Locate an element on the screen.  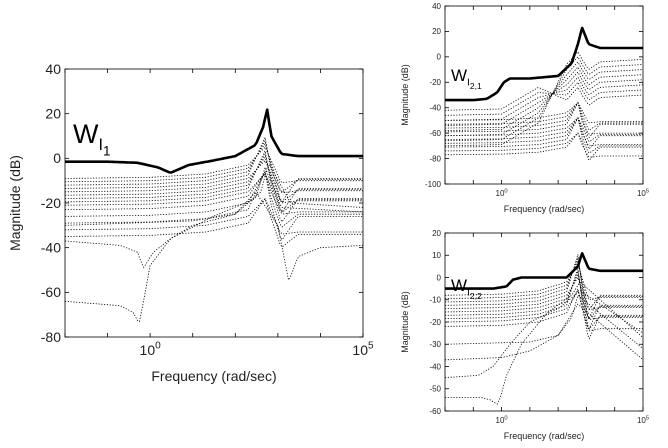
y-tick-label: -100 is located at coordinates (433, 184).